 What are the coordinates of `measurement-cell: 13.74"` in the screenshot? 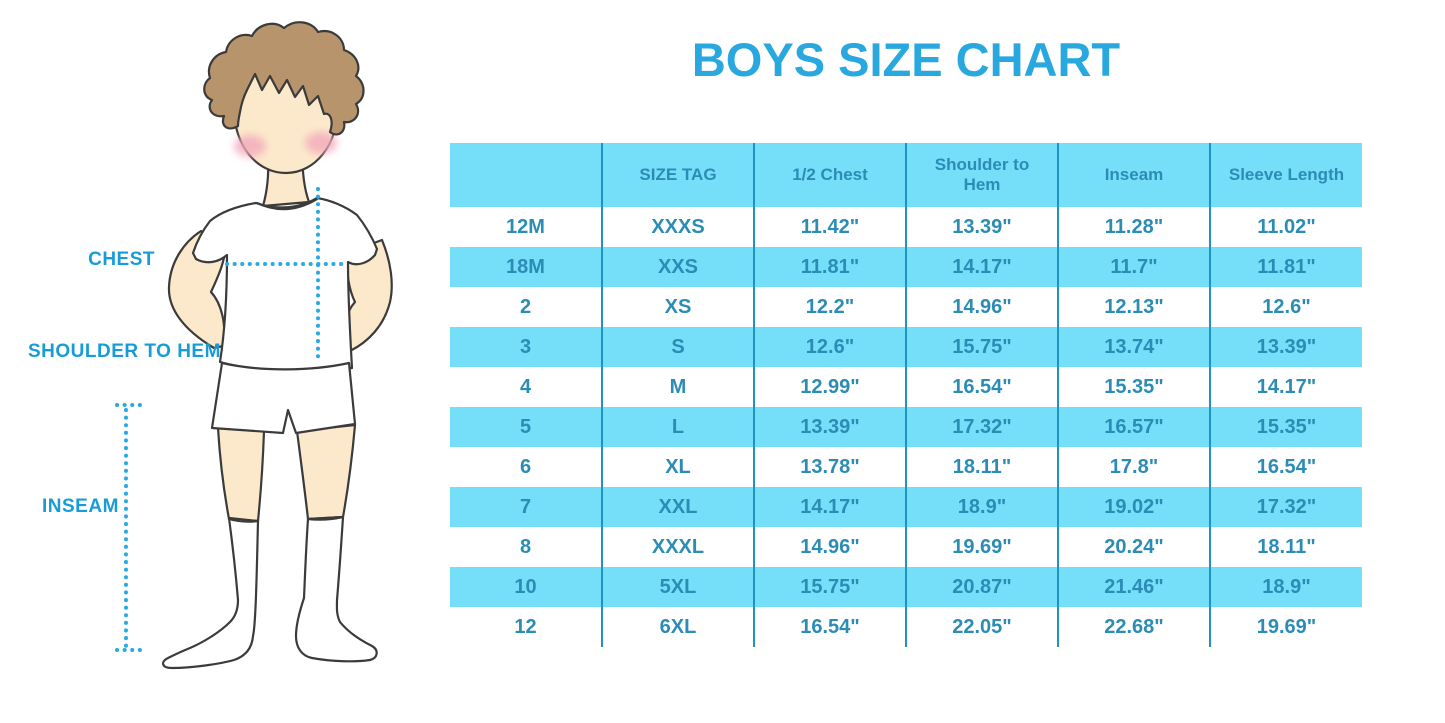 It's located at (1133, 347).